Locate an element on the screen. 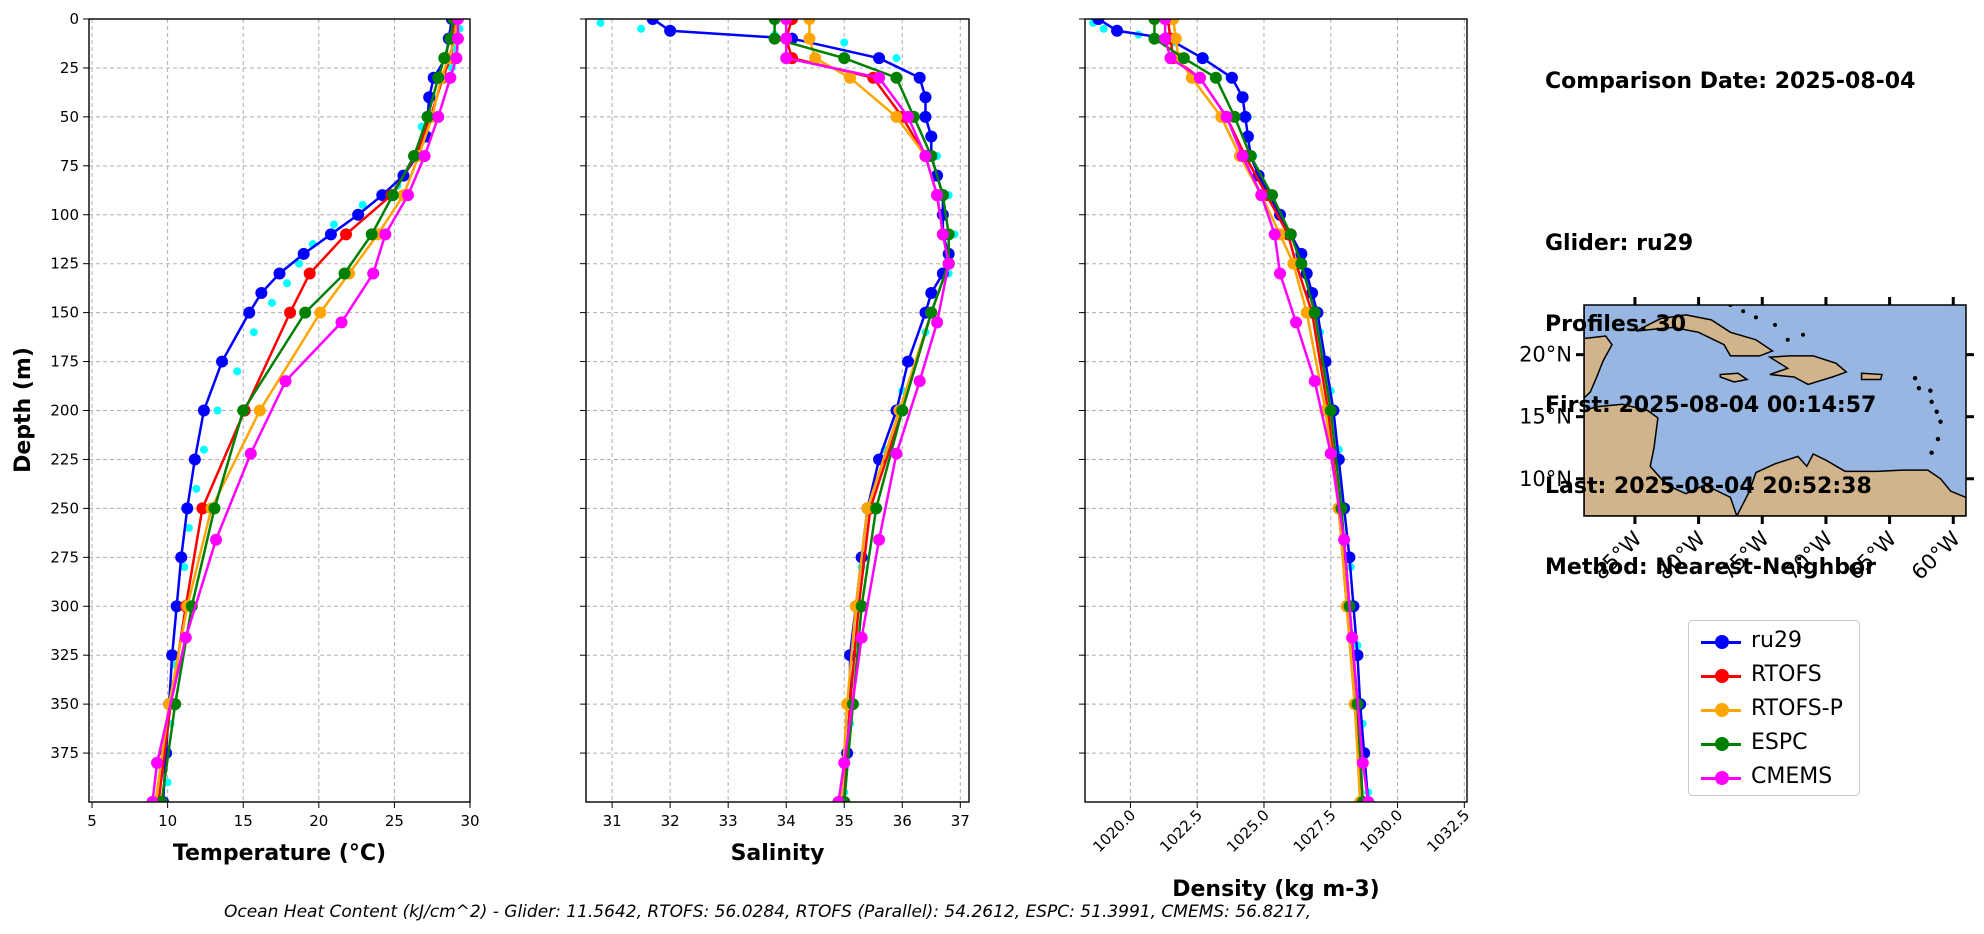 The height and width of the screenshot is (934, 1984). x-axis-label: Density (kg m-3) is located at coordinates (1276, 889).